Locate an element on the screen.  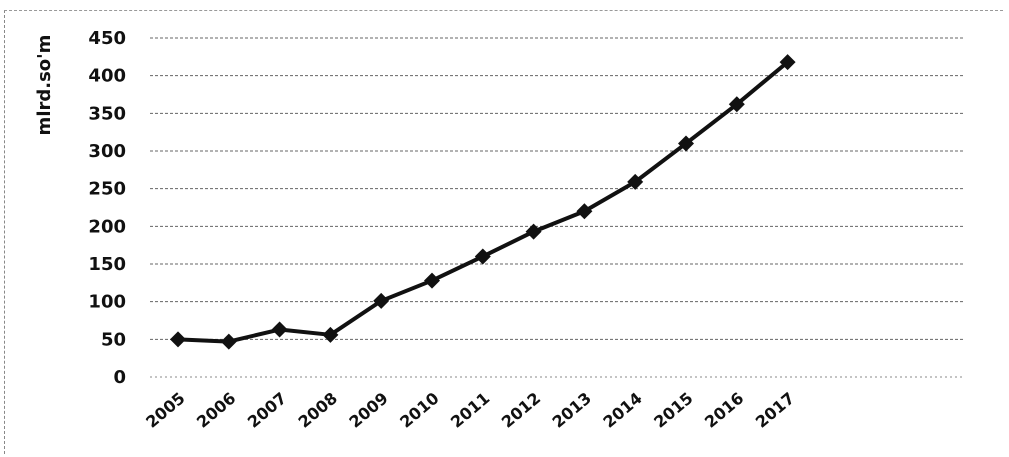
y-tick-labels: 0 50 100 150 200 250 300 350 400 450 is located at coordinates (107, 208).